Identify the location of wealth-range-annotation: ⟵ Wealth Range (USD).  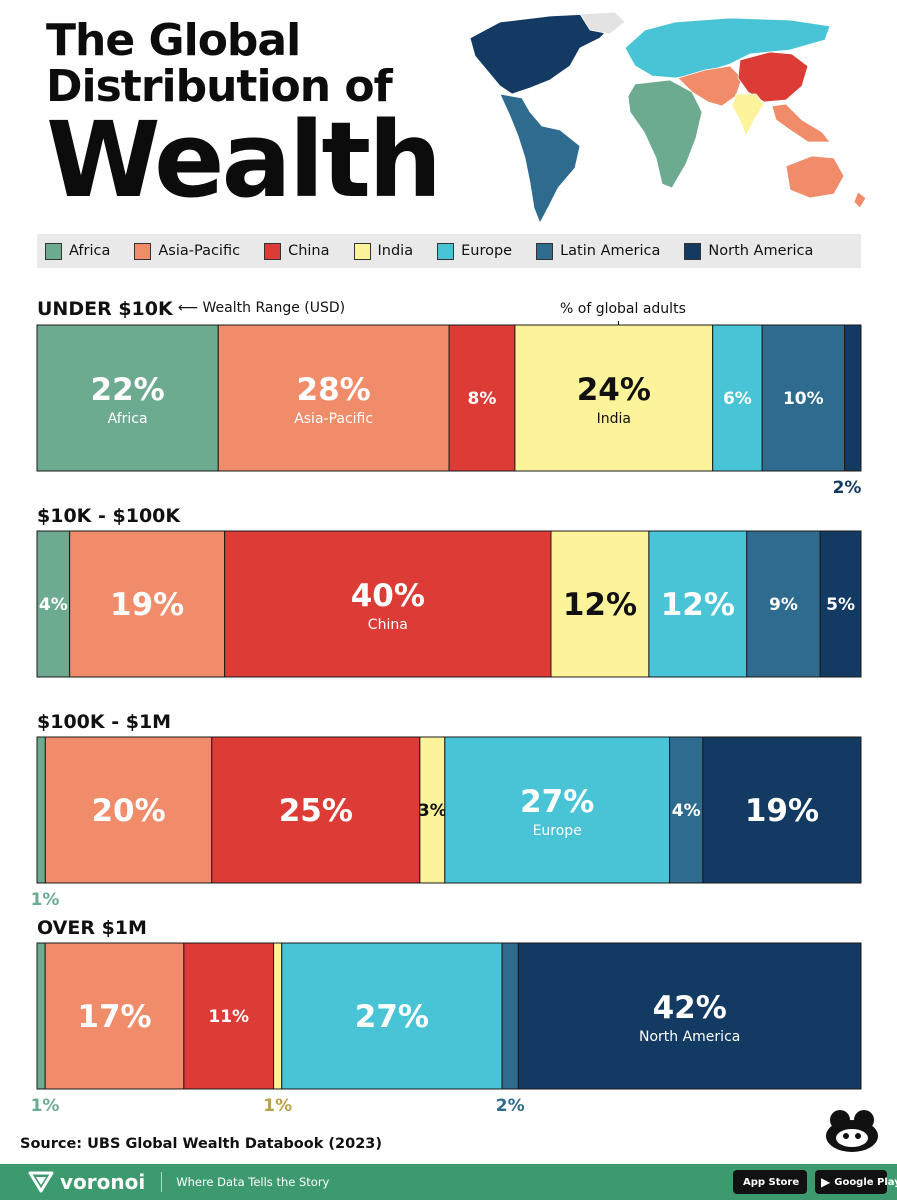
(262, 308).